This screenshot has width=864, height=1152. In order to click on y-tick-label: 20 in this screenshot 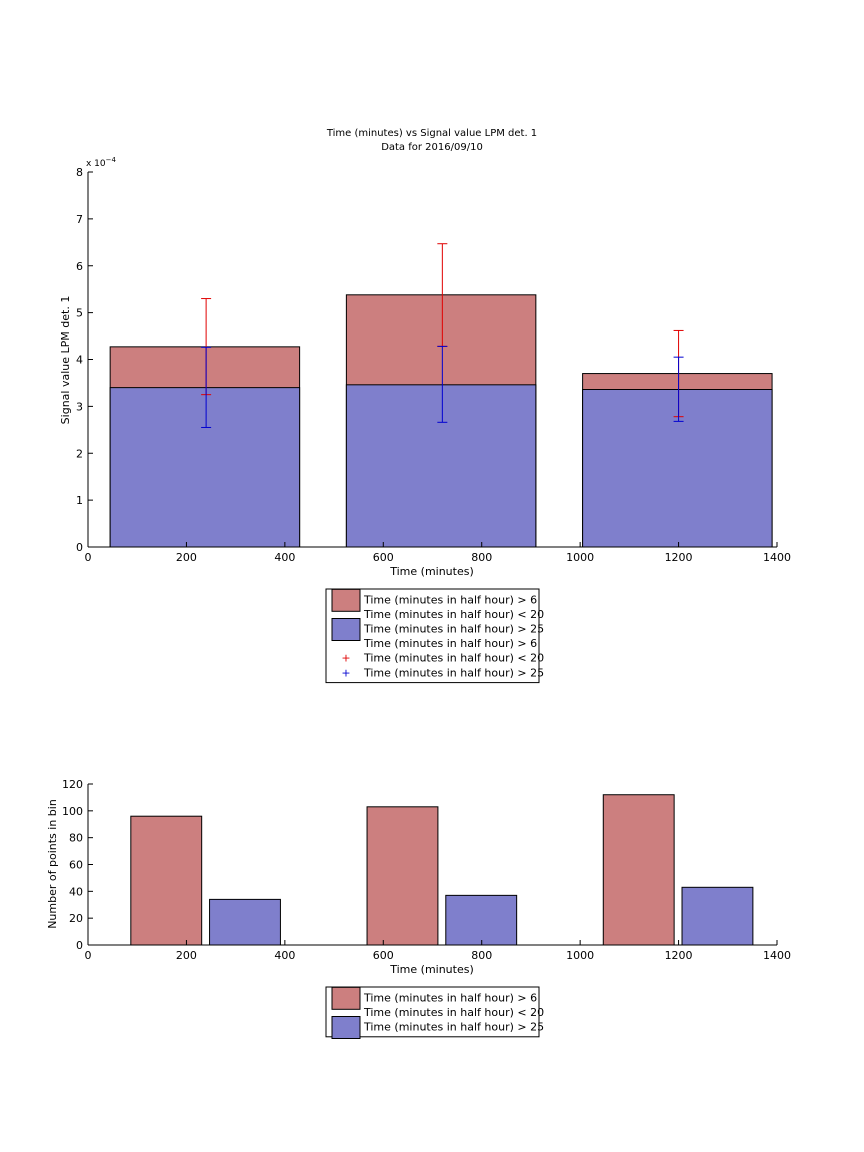, I will do `click(76, 918)`.